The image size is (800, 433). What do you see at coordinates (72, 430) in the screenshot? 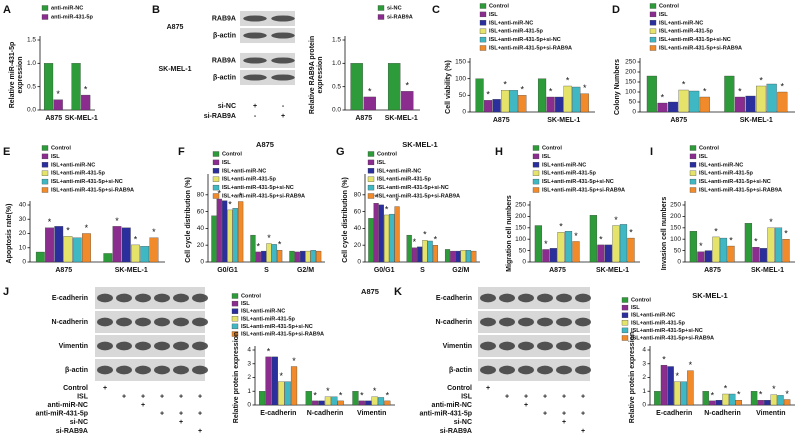
I see `condition-label: si-RAB9A` at bounding box center [72, 430].